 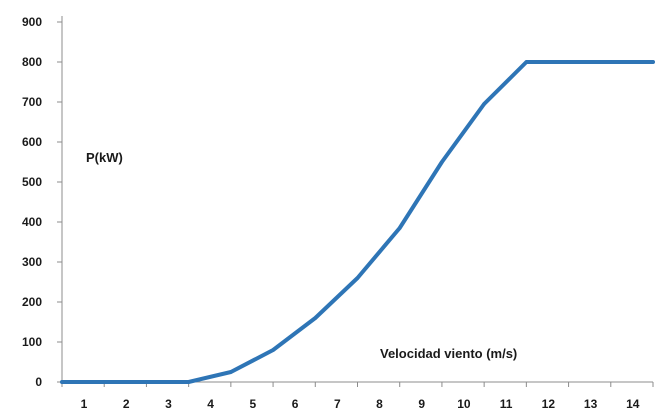 What do you see at coordinates (295, 404) in the screenshot?
I see `x-tick-label: 6` at bounding box center [295, 404].